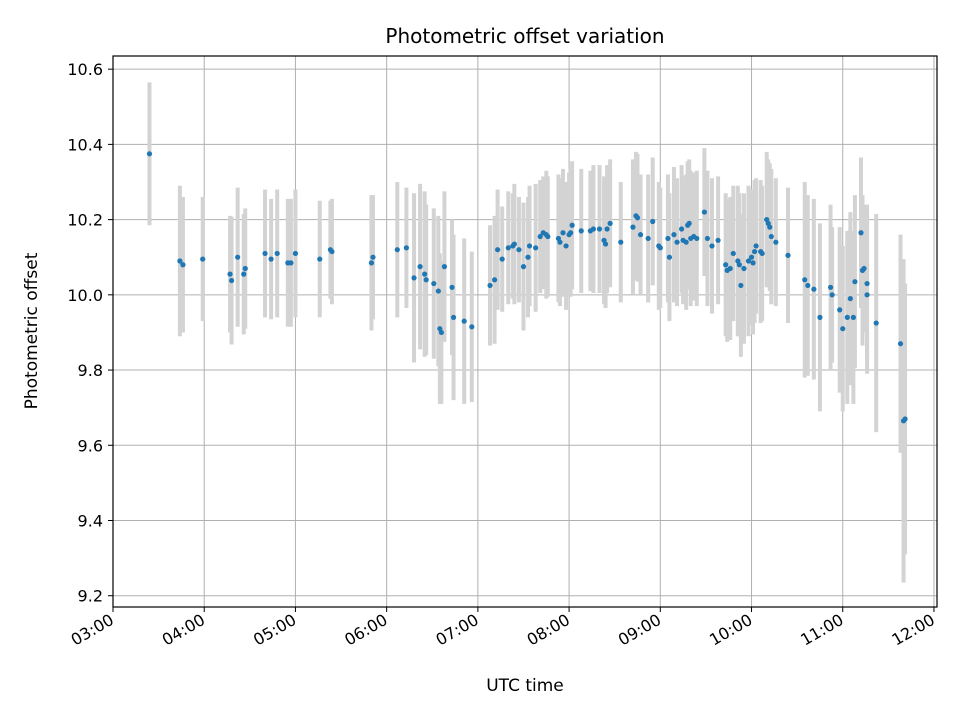 Image resolution: width=960 pixels, height=720 pixels. I want to click on x-axis-title: UTC time, so click(525, 686).